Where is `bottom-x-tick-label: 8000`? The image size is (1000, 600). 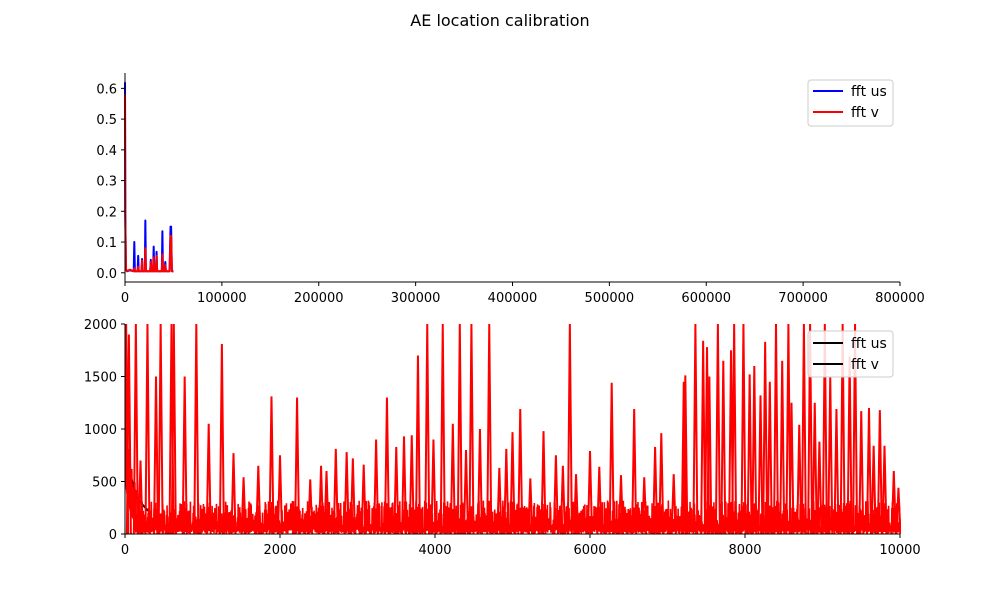 bottom-x-tick-label: 8000 is located at coordinates (744, 550).